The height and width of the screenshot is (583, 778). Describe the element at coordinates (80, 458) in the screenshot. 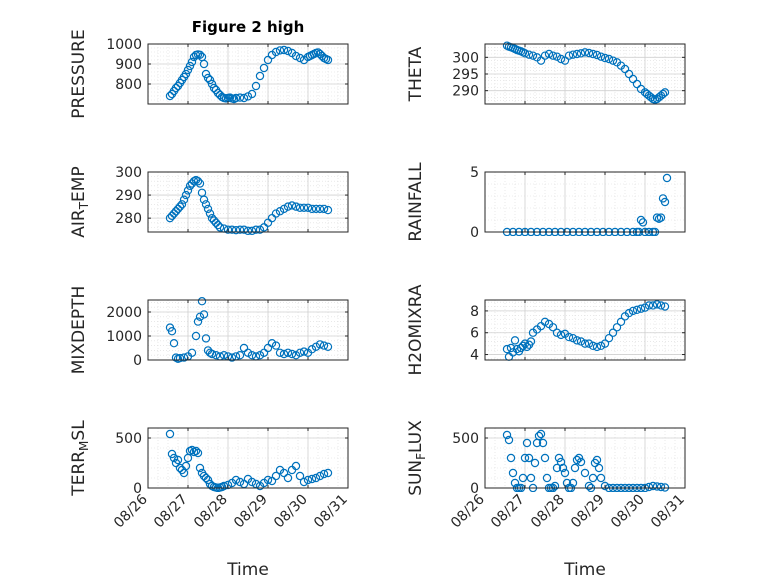

I see `y-axis-label: TERRMSL` at that location.